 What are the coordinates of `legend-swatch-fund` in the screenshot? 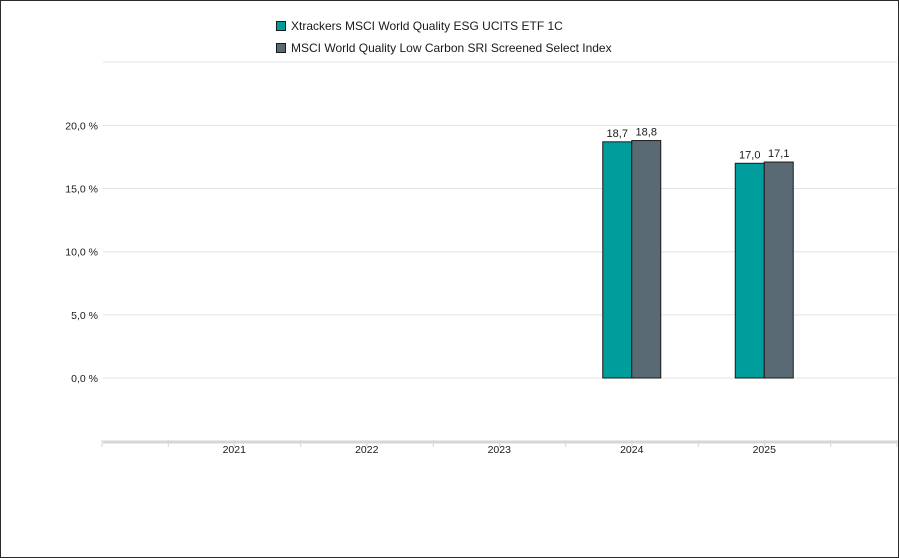 It's located at (281, 26).